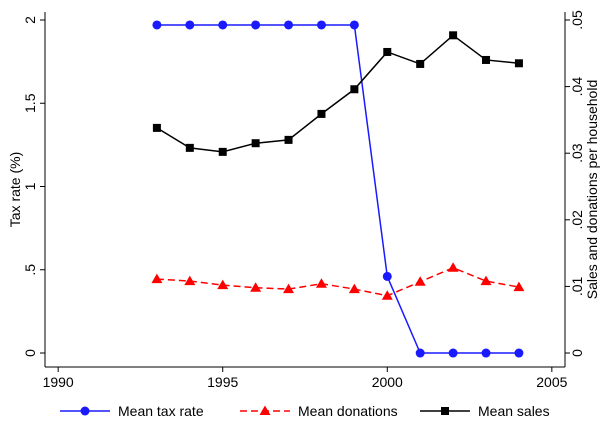  Describe the element at coordinates (222, 382) in the screenshot. I see `x-tick-label: 1995` at that location.